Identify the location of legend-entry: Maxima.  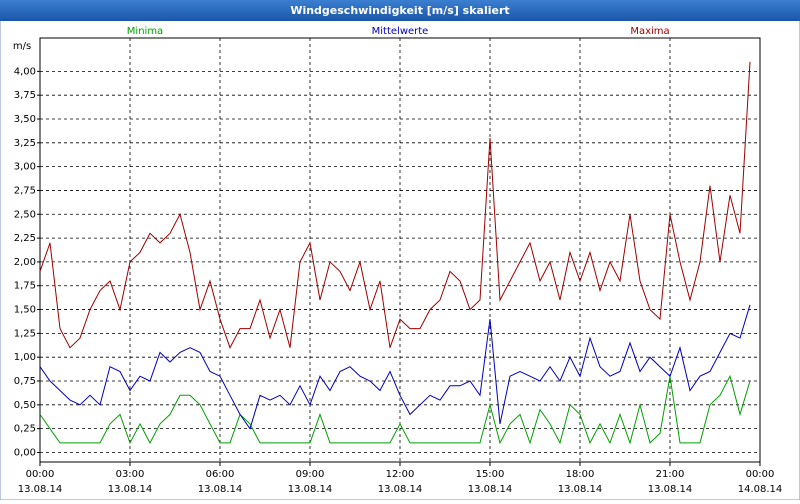
(649, 31).